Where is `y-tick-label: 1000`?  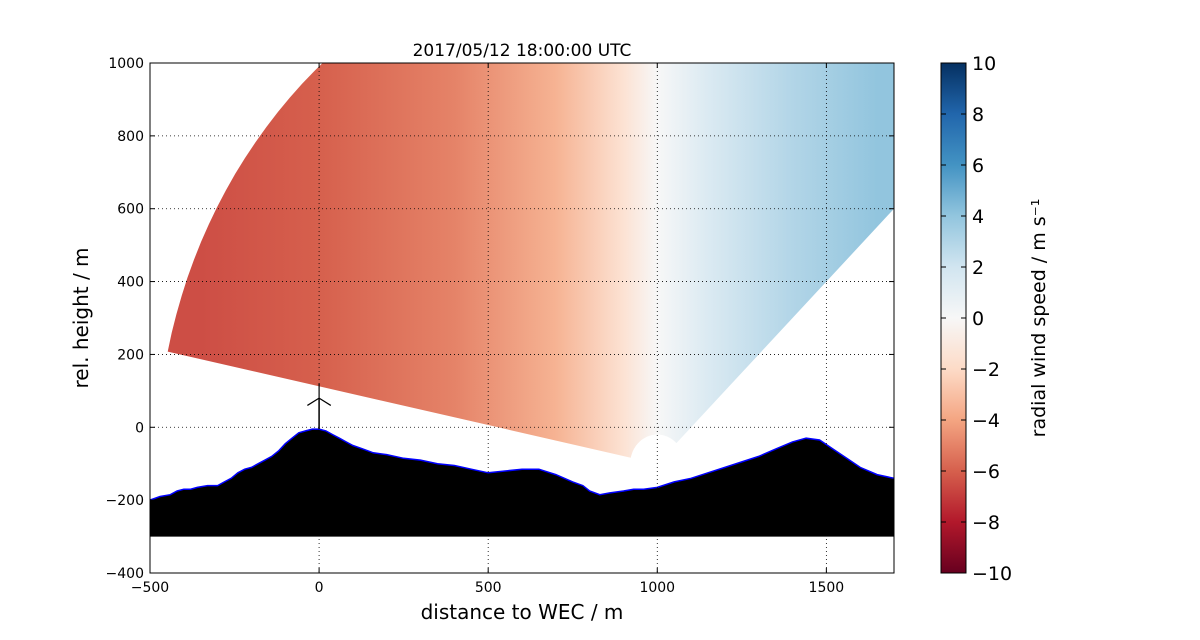
y-tick-label: 1000 is located at coordinates (126, 64).